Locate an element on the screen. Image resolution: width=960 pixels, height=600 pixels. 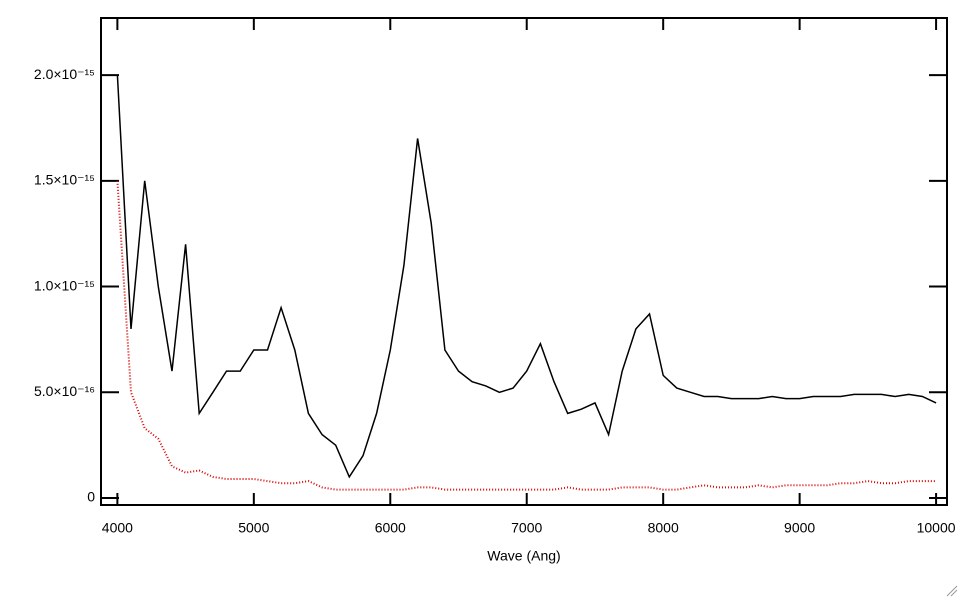
x-tick-label: 6000 is located at coordinates (390, 528).